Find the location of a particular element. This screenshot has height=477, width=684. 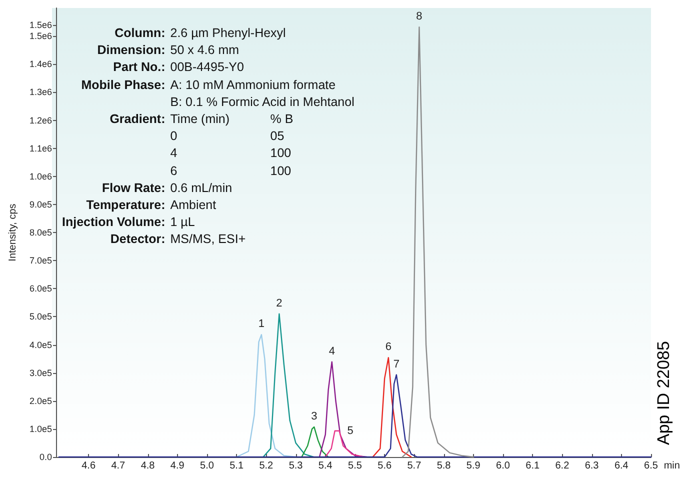

x-tick-label: 4.9 is located at coordinates (177, 466).